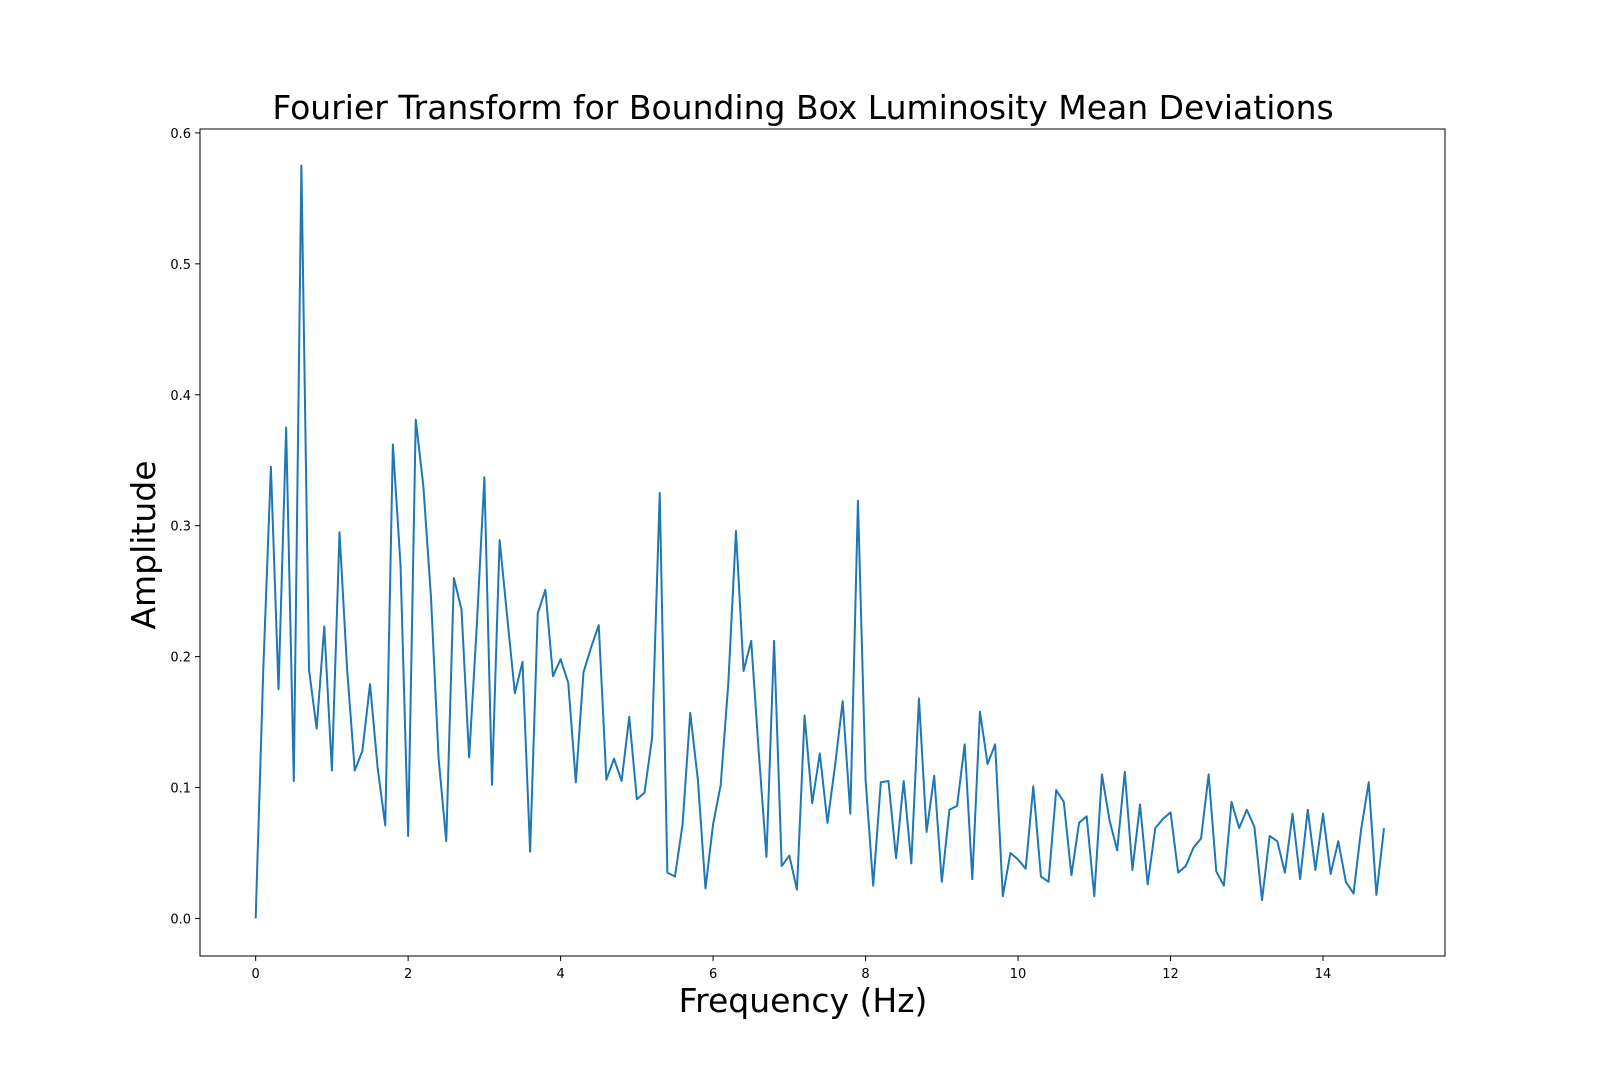 The image size is (1600, 1074). Describe the element at coordinates (256, 974) in the screenshot. I see `x-tick-label: 0` at that location.